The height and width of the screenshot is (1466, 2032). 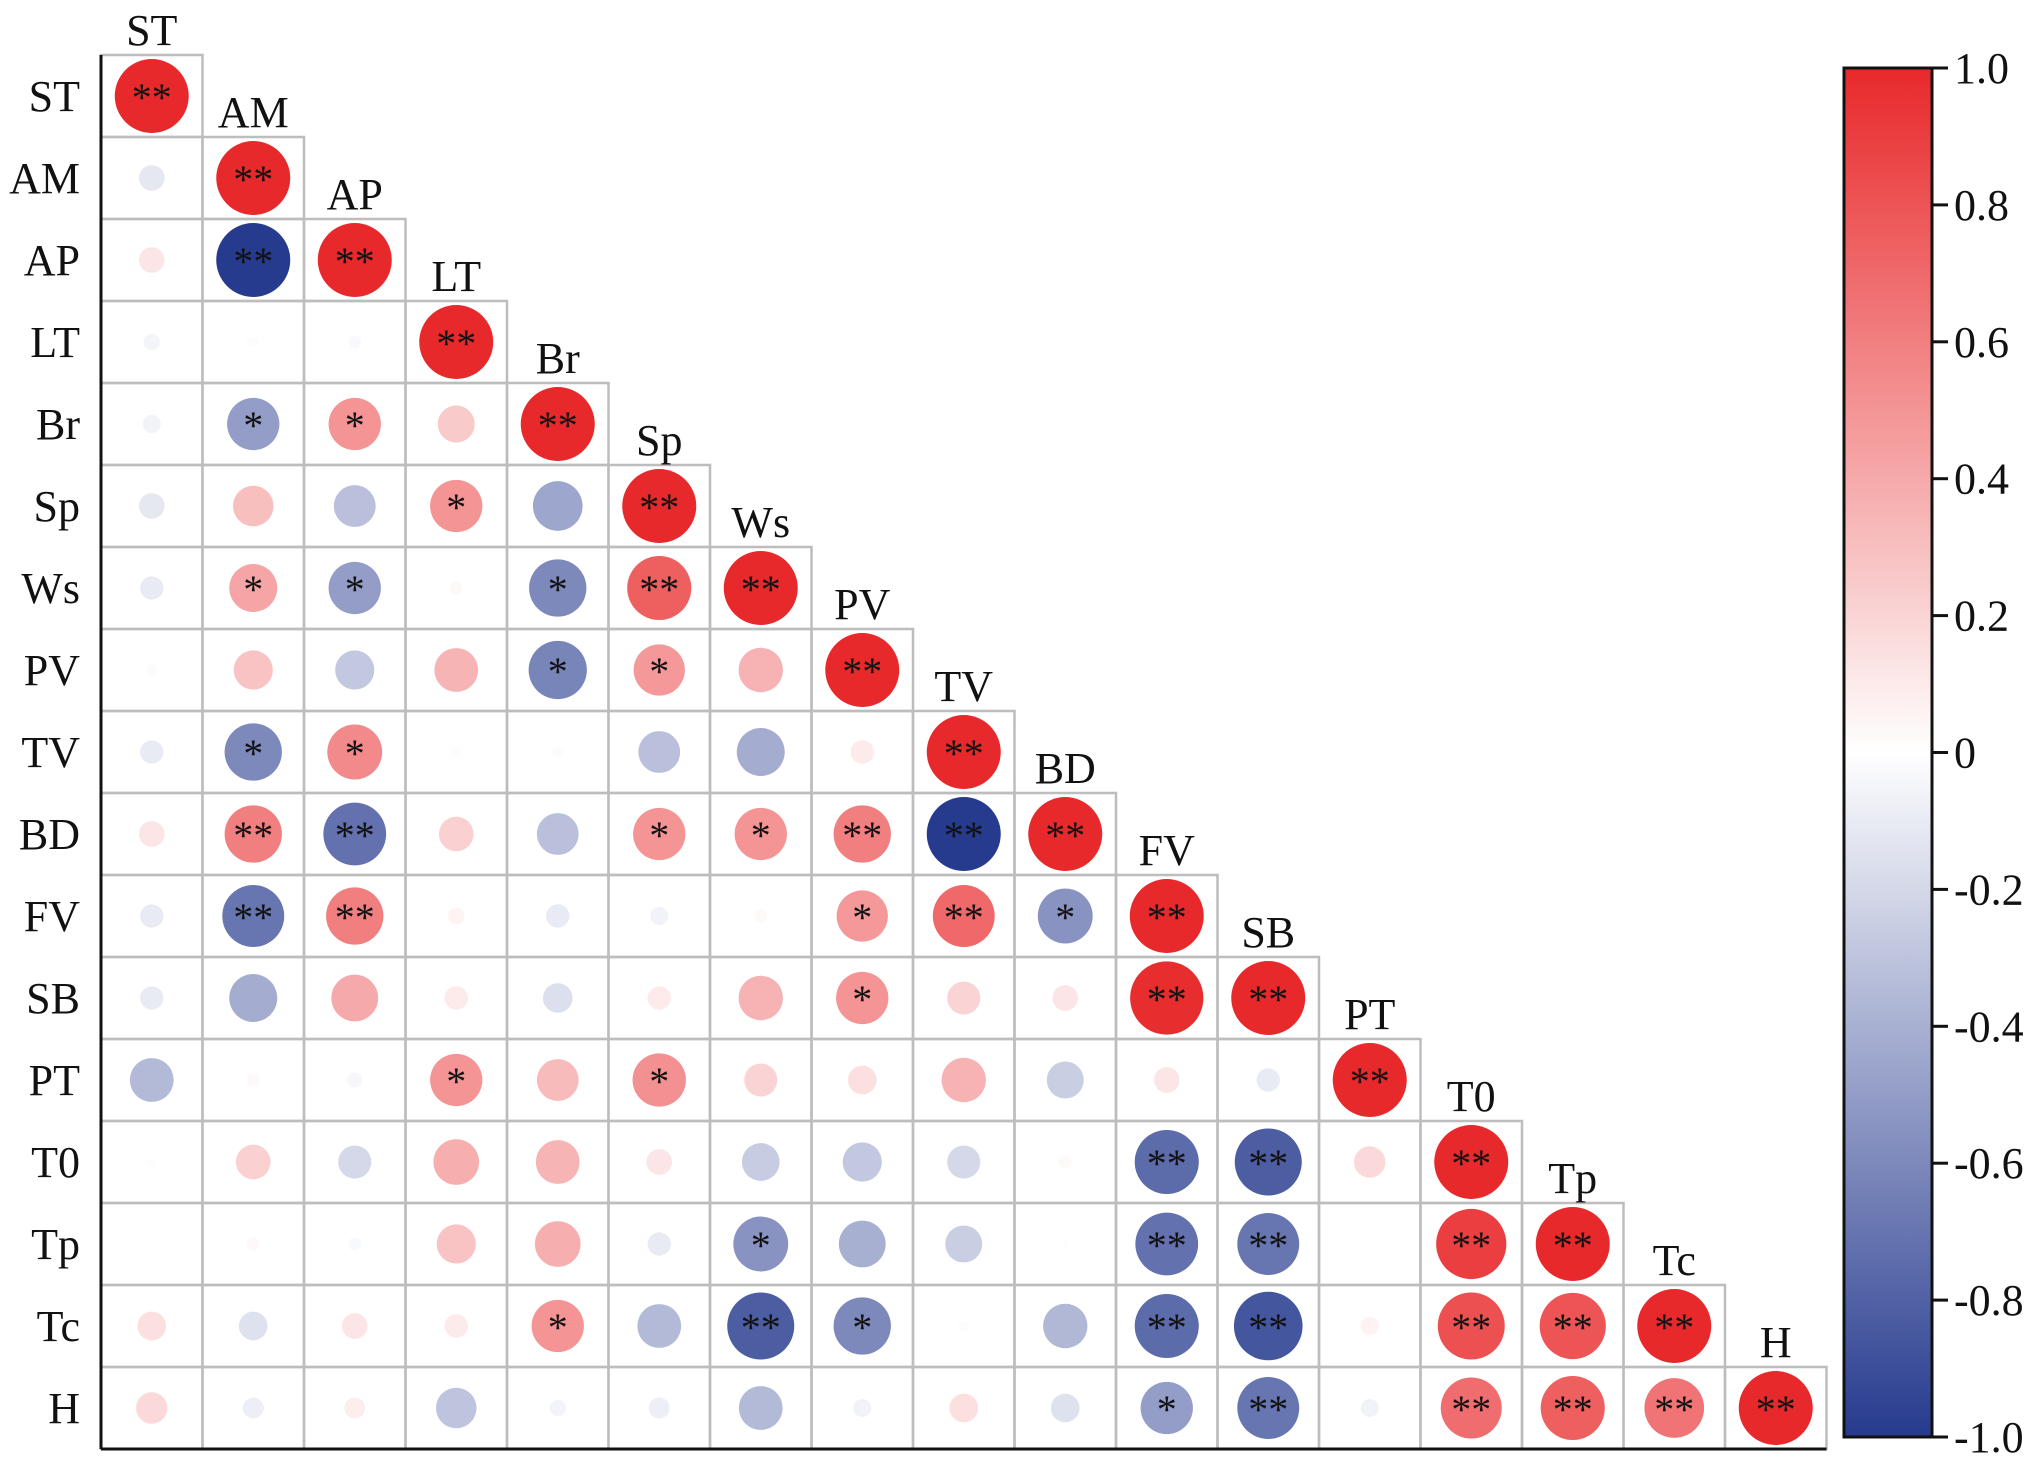 I want to click on column-label: PV, so click(x=862, y=604).